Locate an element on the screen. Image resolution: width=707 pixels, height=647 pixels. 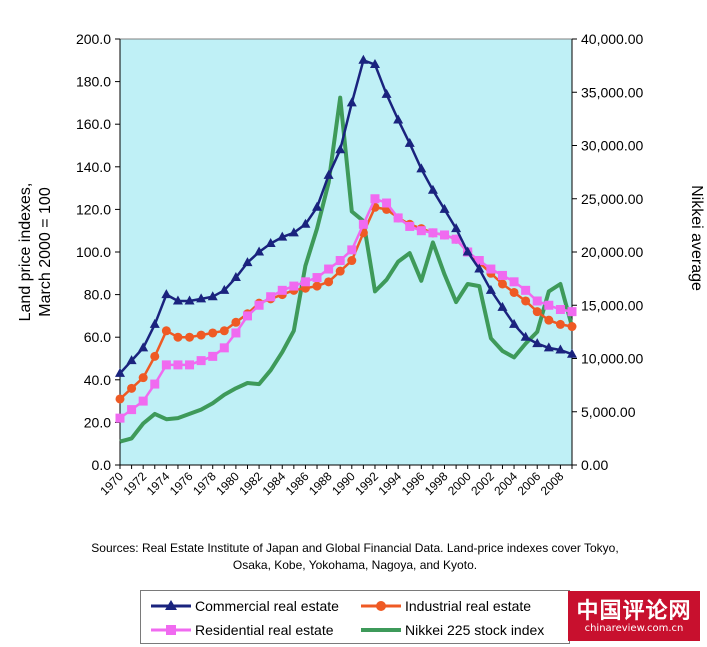
legend-label-industrial: Industrial real estate is located at coordinates (468, 606).